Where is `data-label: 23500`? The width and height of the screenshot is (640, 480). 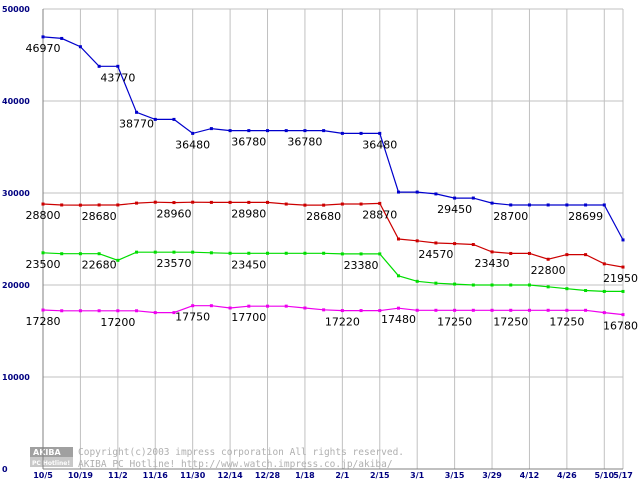
data-label: 23500 is located at coordinates (43, 264).